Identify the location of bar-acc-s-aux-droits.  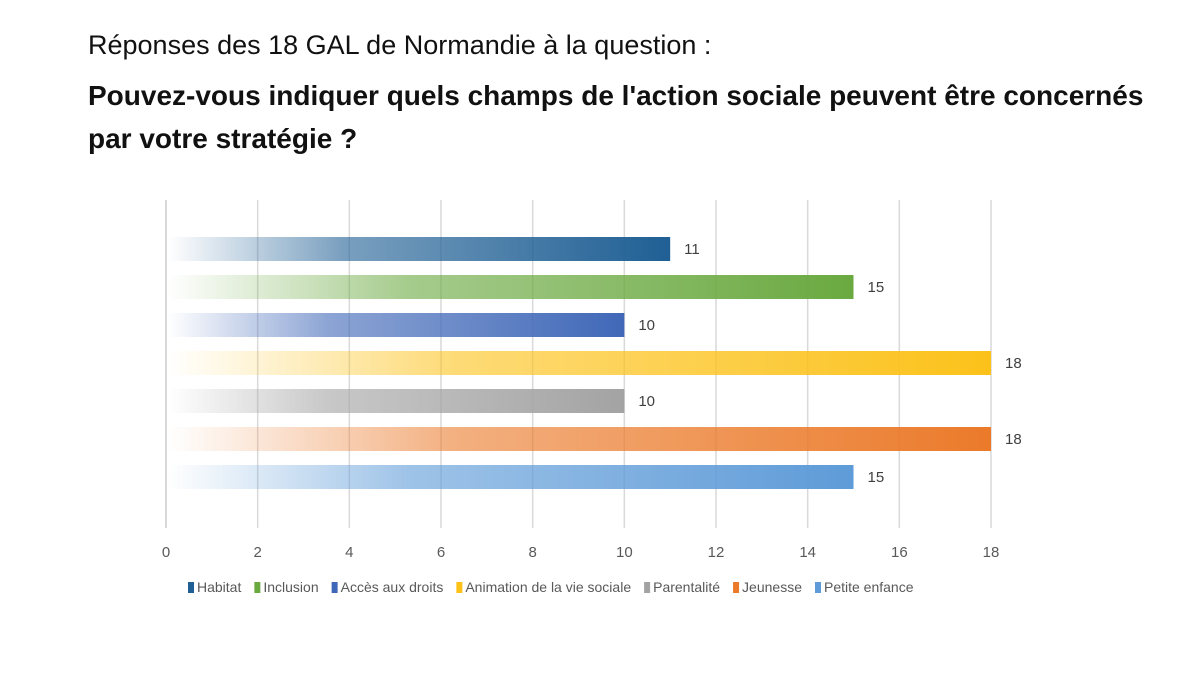
(396, 325).